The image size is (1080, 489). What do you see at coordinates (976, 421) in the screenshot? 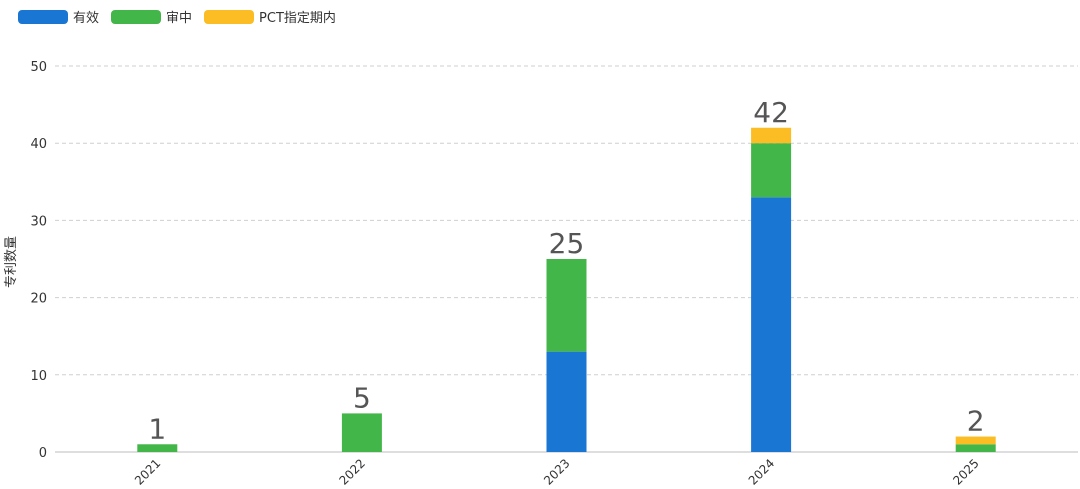
I see `bar-total-label: 2` at bounding box center [976, 421].